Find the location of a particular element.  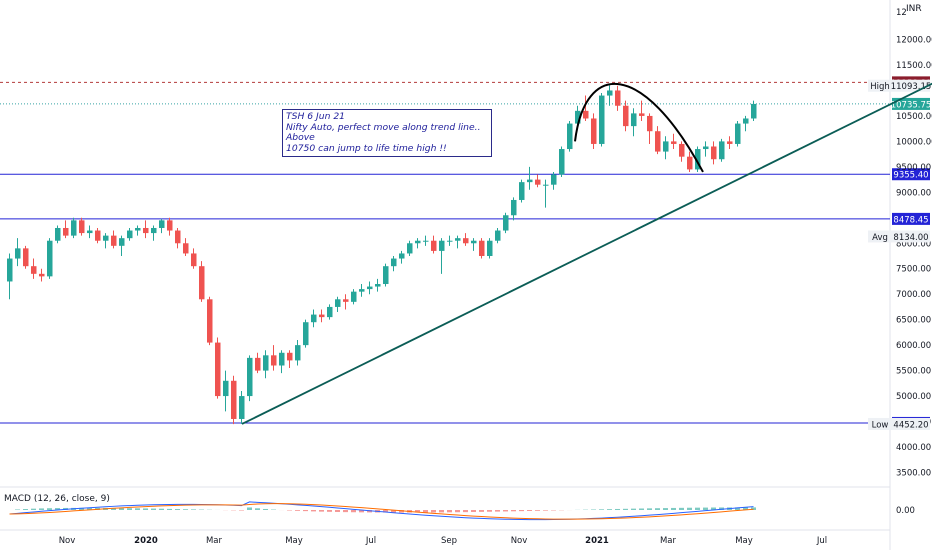

stat-tag-value: 8134.00 is located at coordinates (910, 238).